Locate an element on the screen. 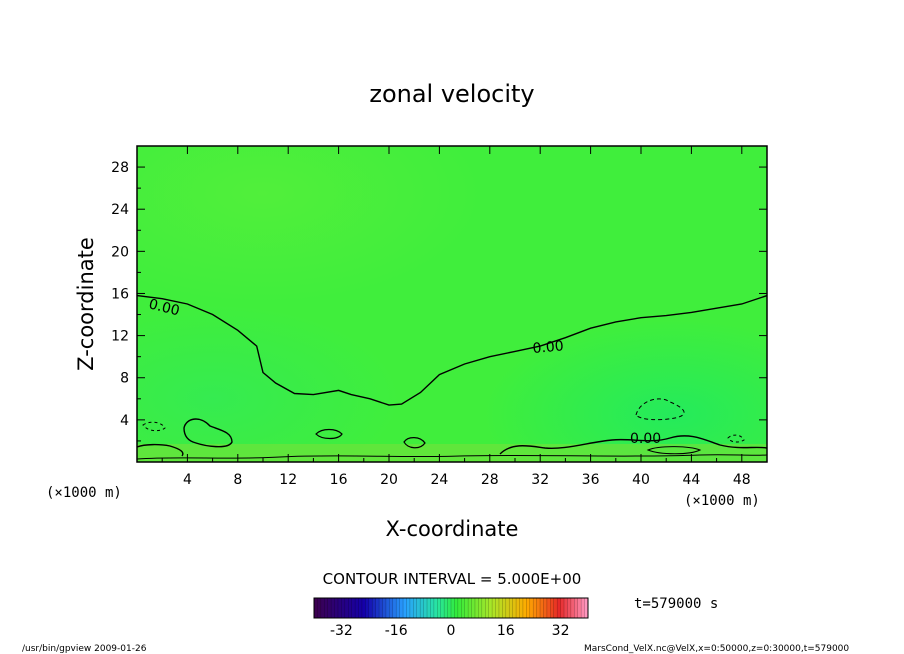 The width and height of the screenshot is (904, 654). x-tick-label: 24 is located at coordinates (439, 480).